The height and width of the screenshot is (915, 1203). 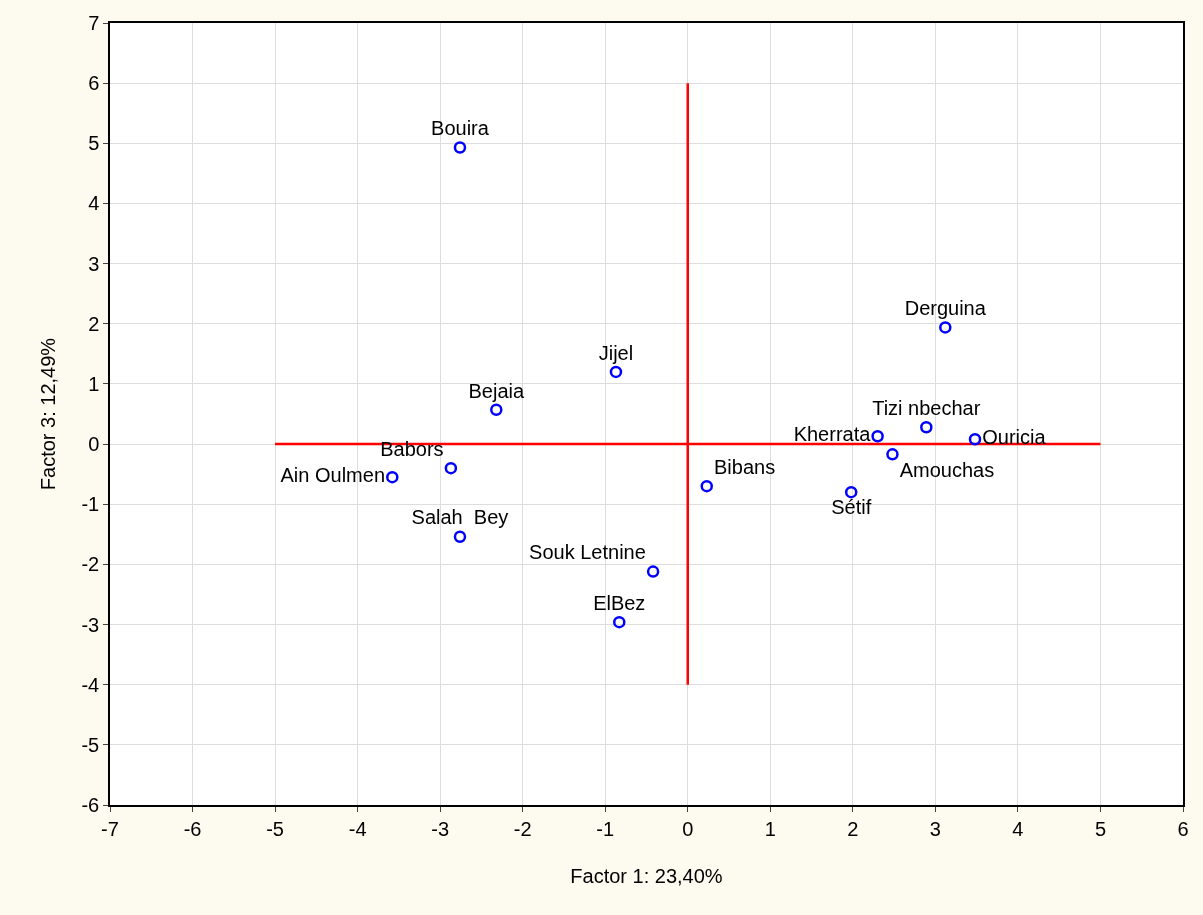 What do you see at coordinates (94, 323) in the screenshot?
I see `y-tick-label: 2` at bounding box center [94, 323].